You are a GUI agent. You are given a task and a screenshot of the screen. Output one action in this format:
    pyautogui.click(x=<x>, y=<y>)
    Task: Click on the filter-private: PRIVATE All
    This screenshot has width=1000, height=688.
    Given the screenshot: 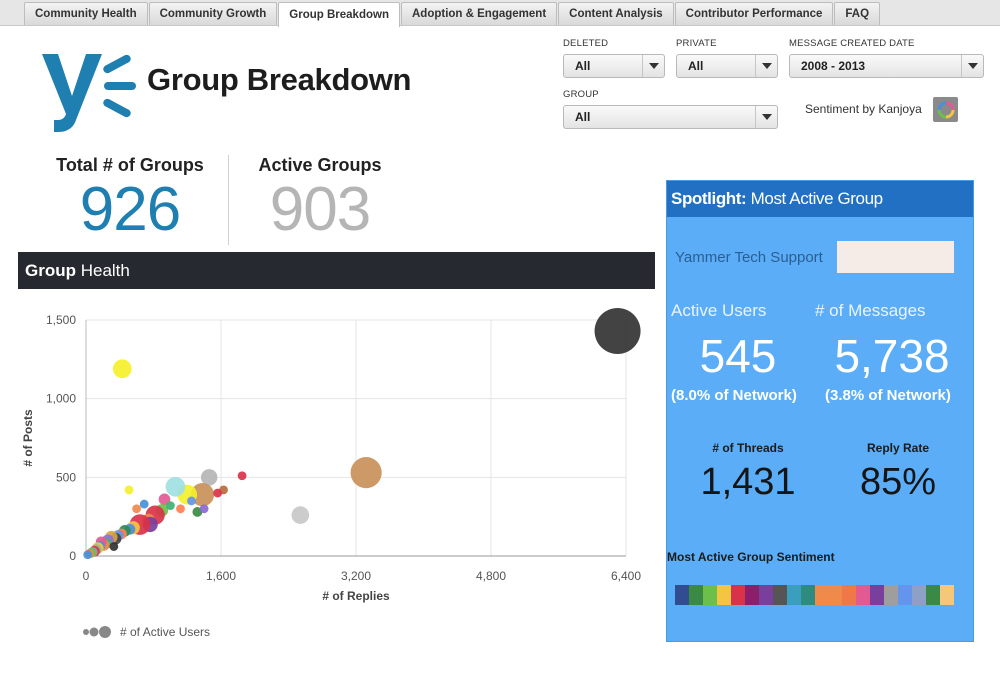 What is the action you would take?
    pyautogui.click(x=727, y=58)
    